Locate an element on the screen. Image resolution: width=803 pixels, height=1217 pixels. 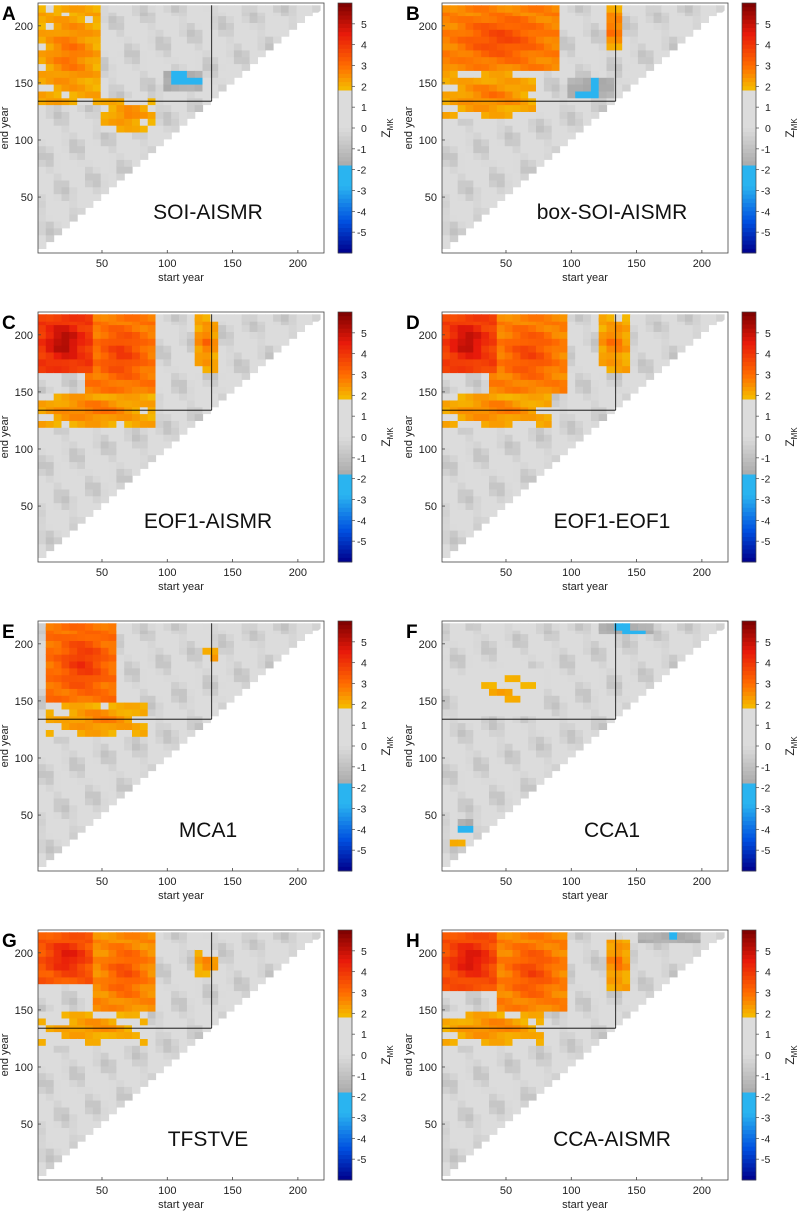
colorbar-tick-label: -5 is located at coordinates (361, 542).